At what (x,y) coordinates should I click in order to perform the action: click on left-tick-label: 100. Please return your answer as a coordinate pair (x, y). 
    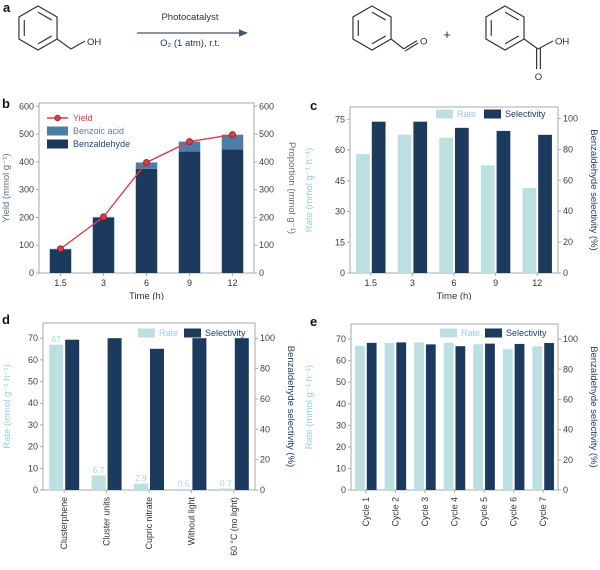
    Looking at the image, I should click on (26, 245).